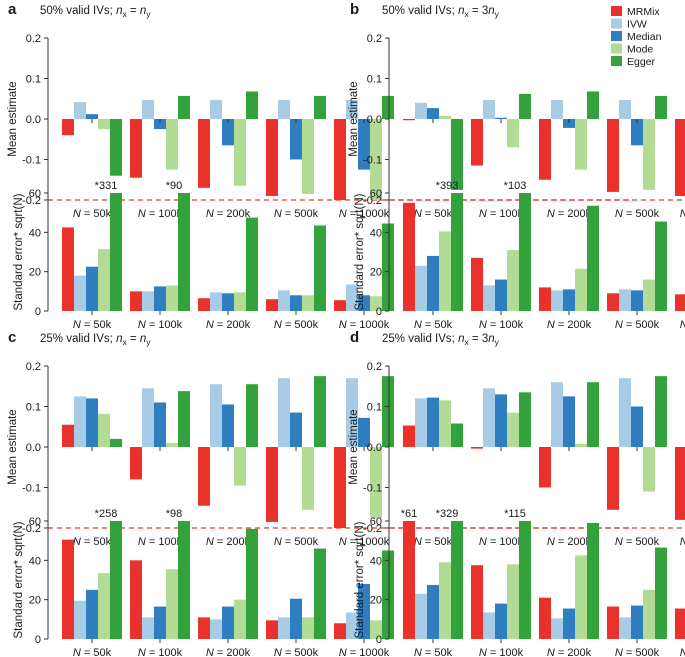 This screenshot has height=657, width=685. I want to click on truncation-annotation: *331, so click(106, 186).